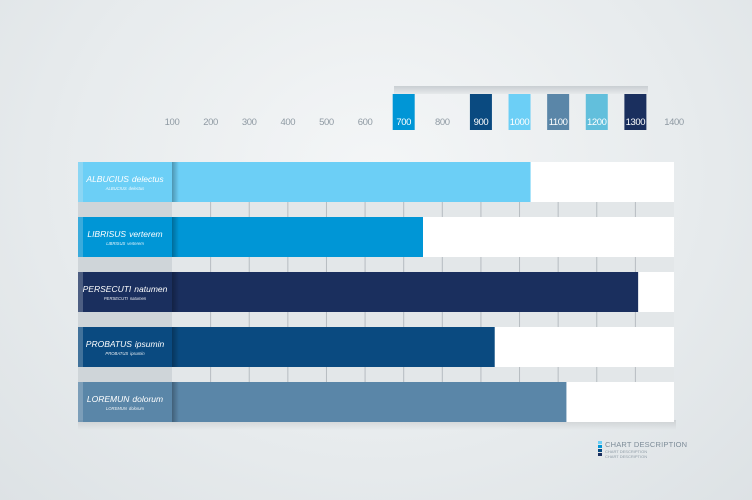  I want to click on plot-shadow, so click(377, 425).